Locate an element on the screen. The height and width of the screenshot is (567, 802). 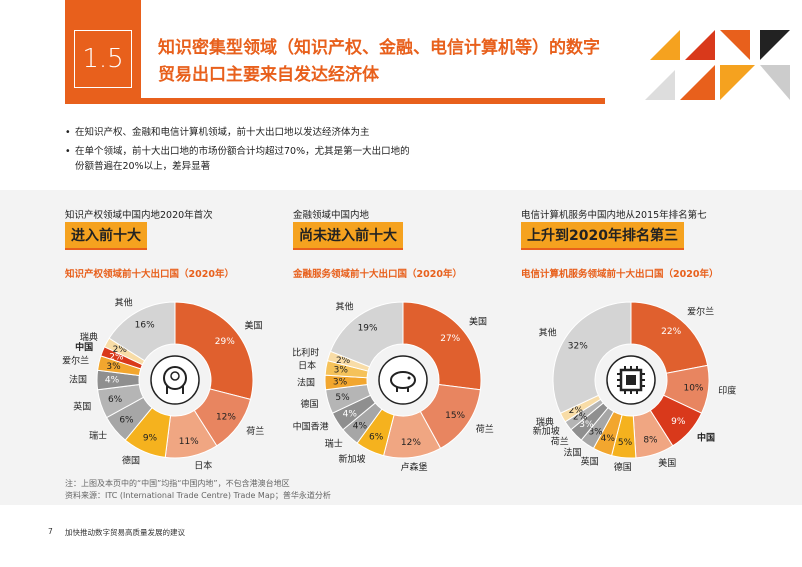
title-line: 贸易出口主要来自发达经济体 is located at coordinates (268, 75).